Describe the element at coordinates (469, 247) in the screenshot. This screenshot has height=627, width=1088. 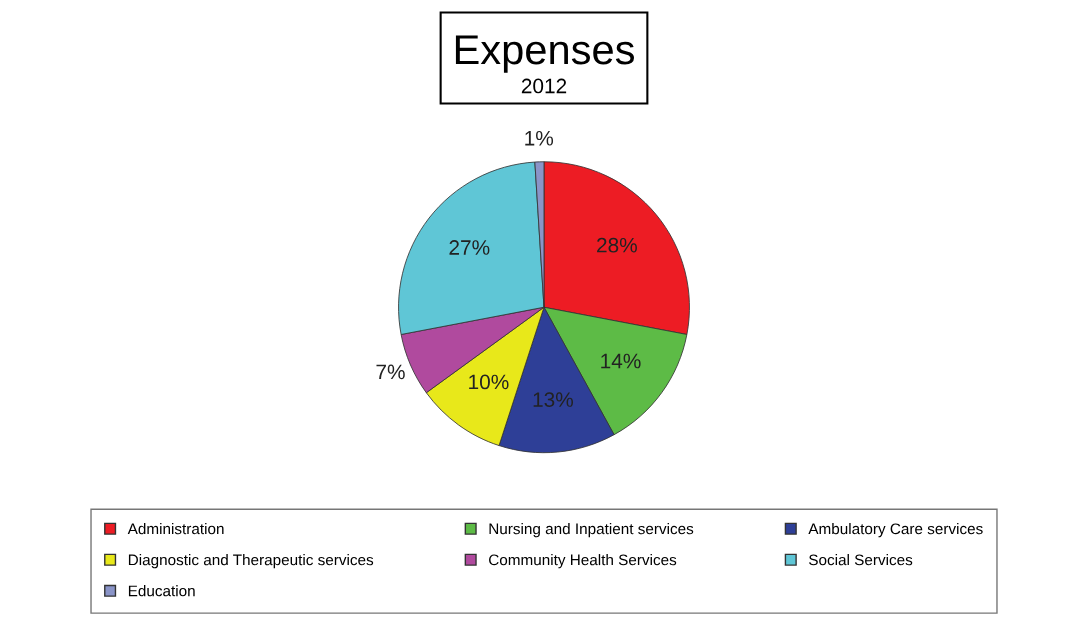
I see `data-label: 27%` at that location.